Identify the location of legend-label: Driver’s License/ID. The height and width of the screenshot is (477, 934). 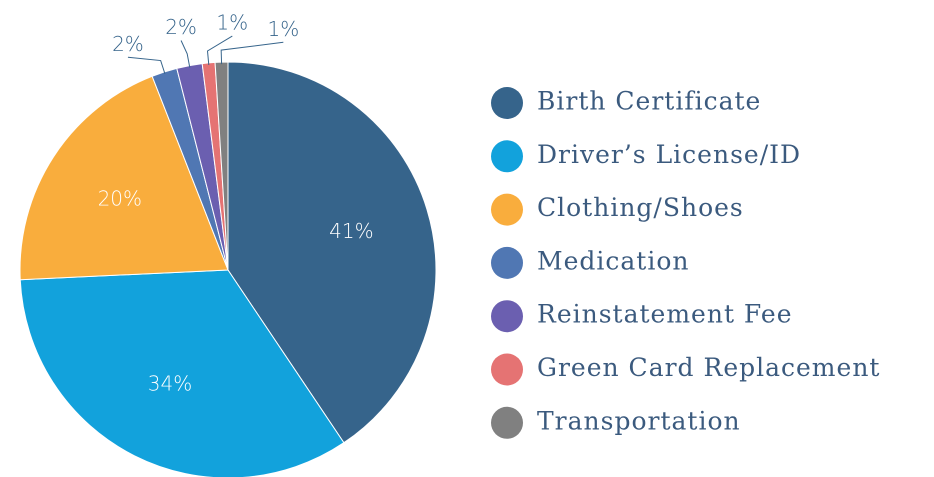
(669, 154).